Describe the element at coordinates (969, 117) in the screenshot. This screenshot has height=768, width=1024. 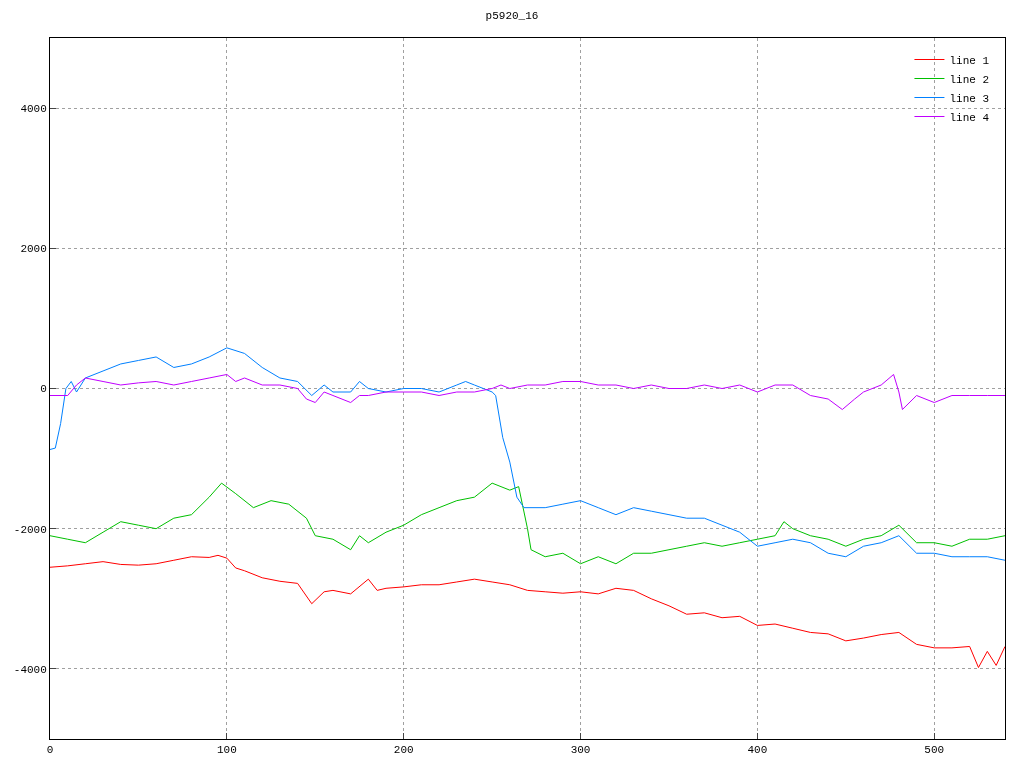
I see `legend-label: line 4` at that location.